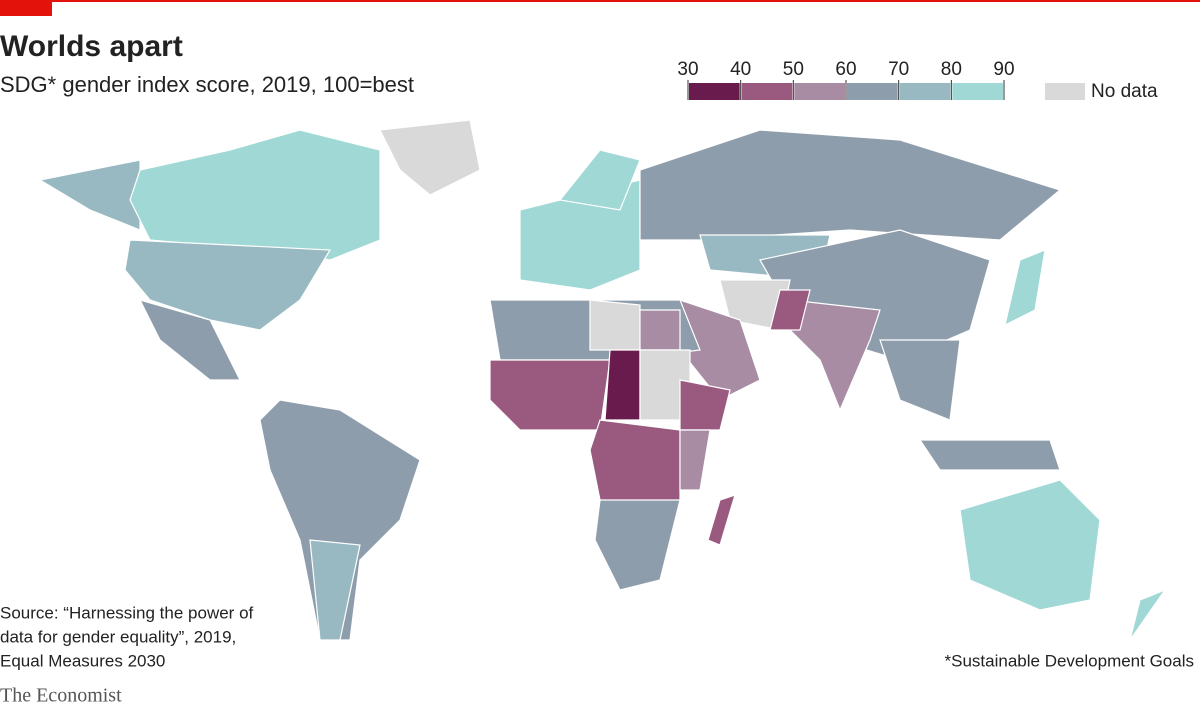  I want to click on title: Worlds apart, so click(91, 46).